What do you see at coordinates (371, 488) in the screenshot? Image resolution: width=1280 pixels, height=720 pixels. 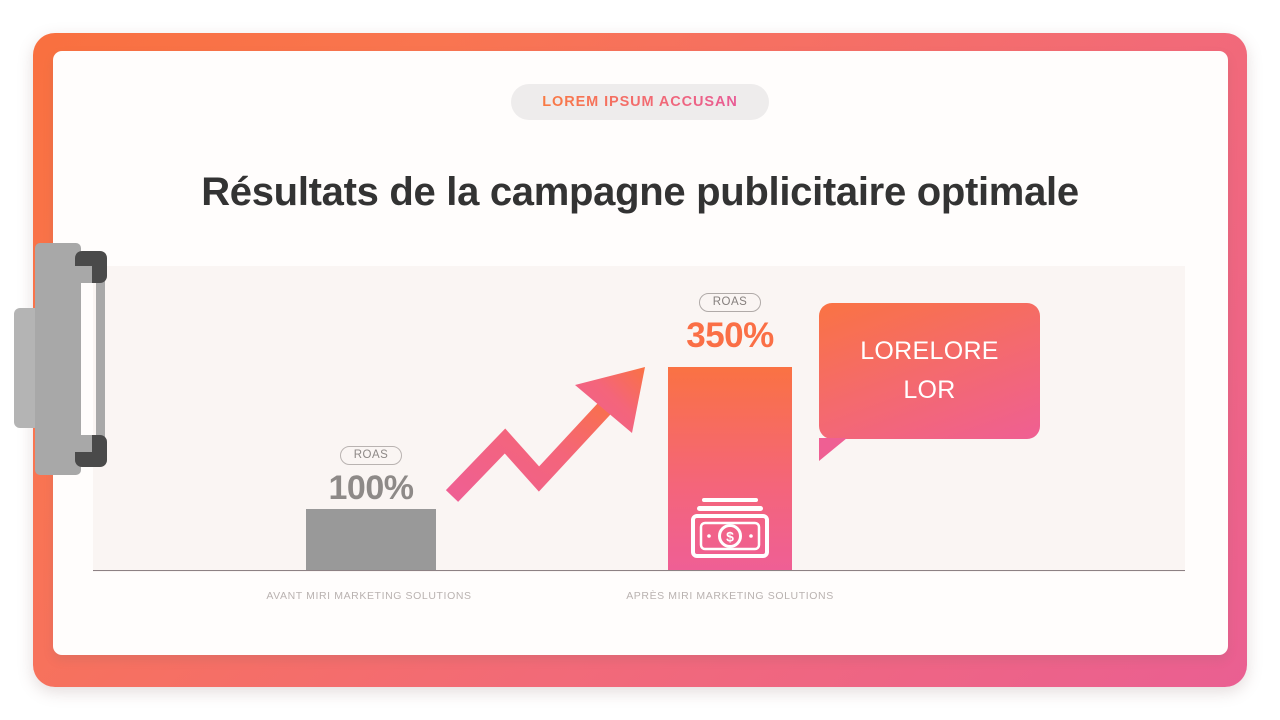 I see `roas-value-before: 100%` at bounding box center [371, 488].